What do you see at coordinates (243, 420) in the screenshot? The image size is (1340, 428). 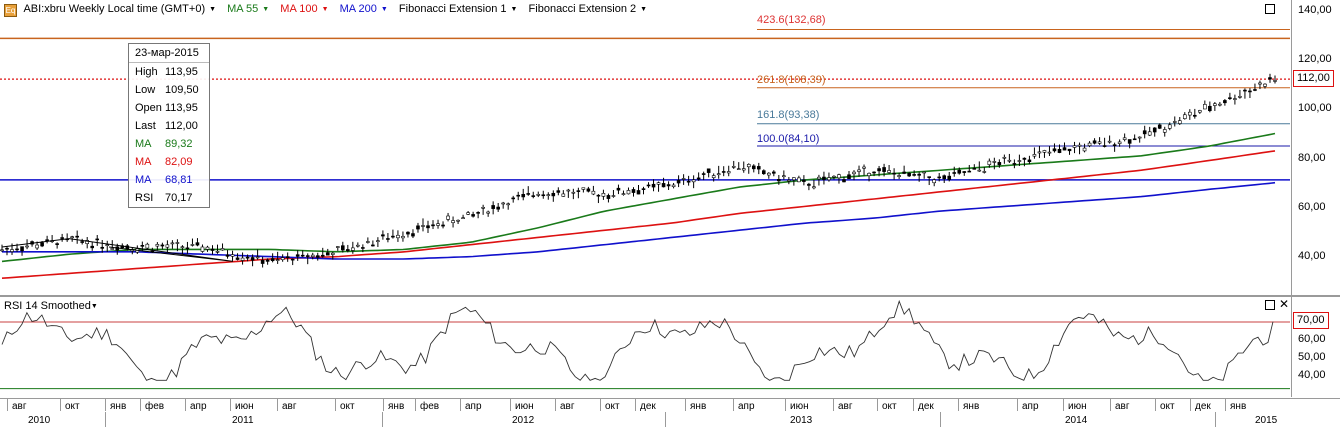 I see `year-label: 2011` at bounding box center [243, 420].